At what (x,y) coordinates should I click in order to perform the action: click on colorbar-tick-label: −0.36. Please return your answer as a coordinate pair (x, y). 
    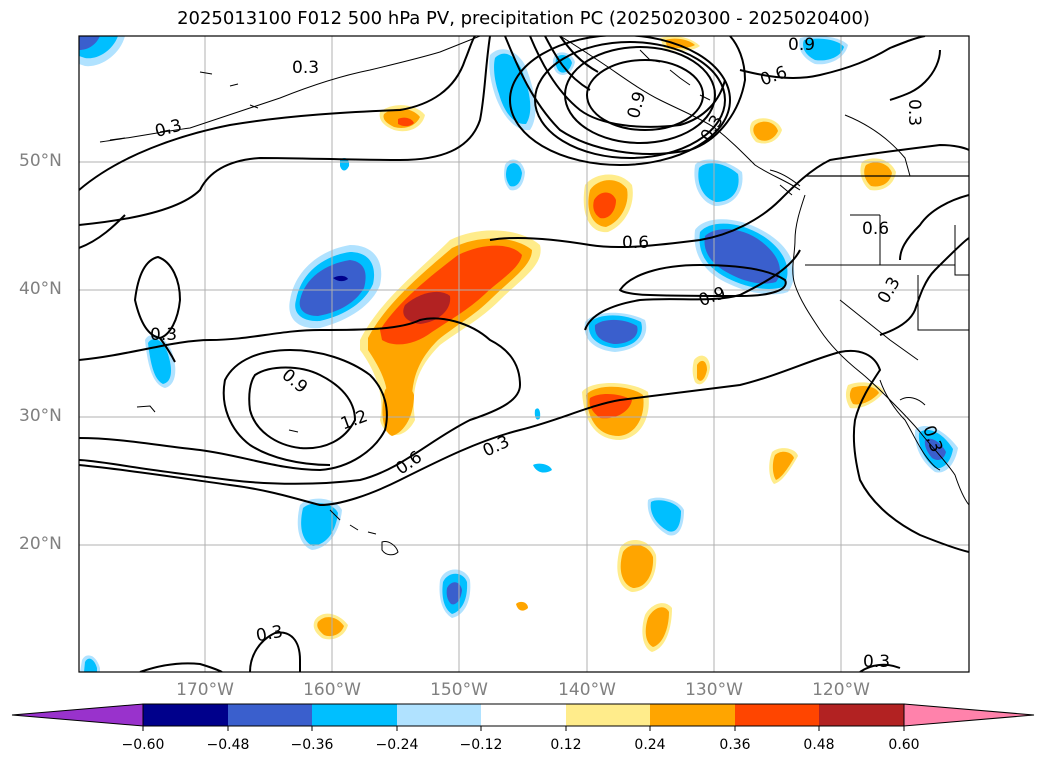
    Looking at the image, I should click on (312, 745).